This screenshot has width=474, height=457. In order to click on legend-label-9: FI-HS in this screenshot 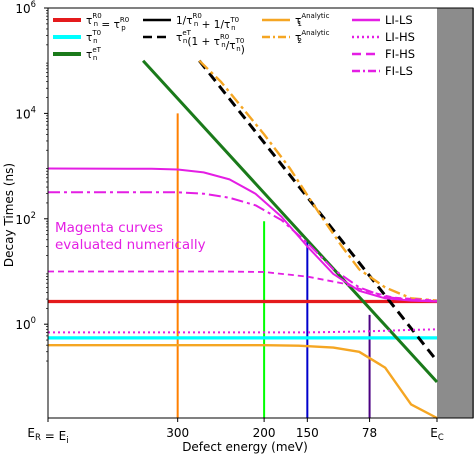, I will do `click(400, 54)`.